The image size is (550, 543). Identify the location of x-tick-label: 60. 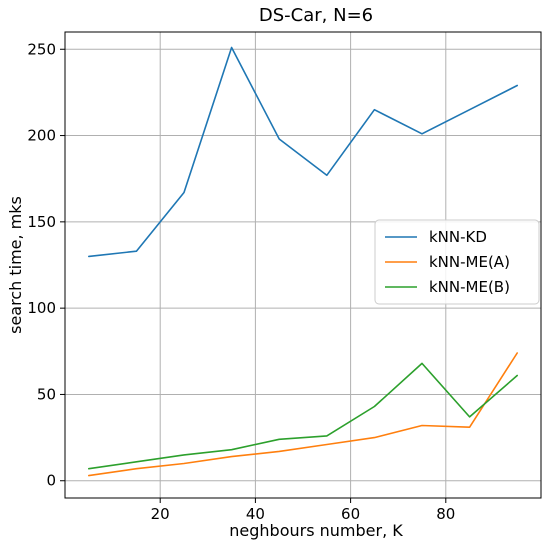
(350, 514).